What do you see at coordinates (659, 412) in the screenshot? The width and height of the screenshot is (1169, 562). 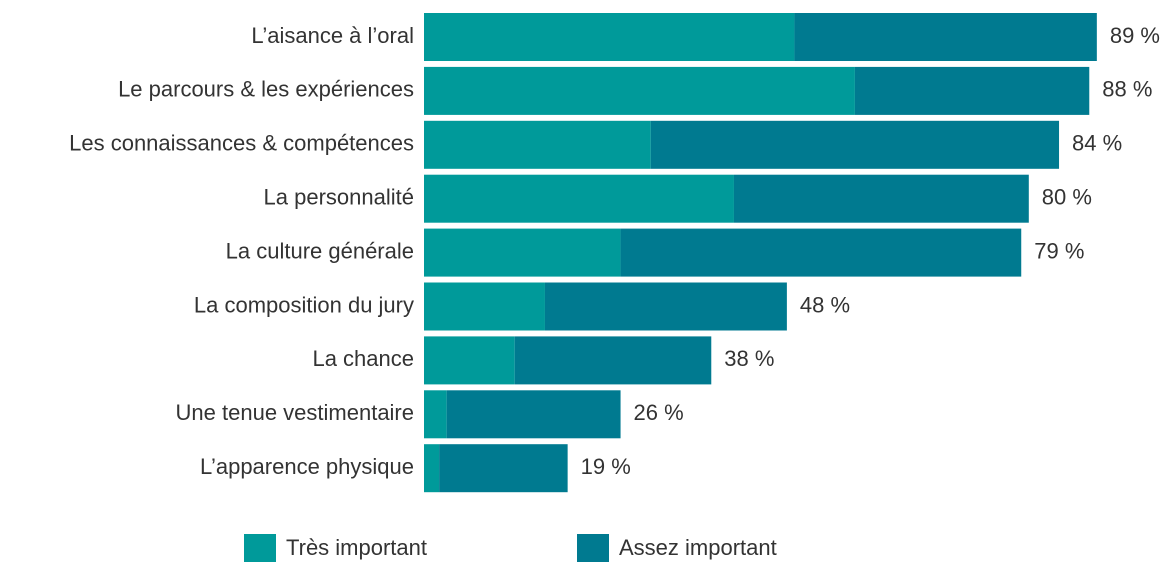 I see `total-label: 26 %` at bounding box center [659, 412].